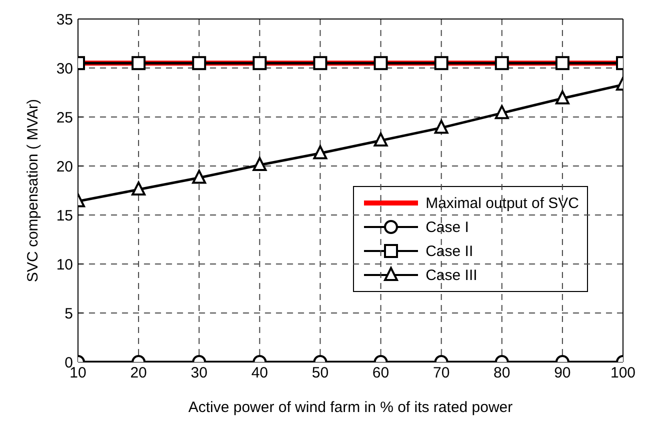 The height and width of the screenshot is (430, 652). What do you see at coordinates (452, 275) in the screenshot?
I see `legend-label: Case III` at bounding box center [452, 275].